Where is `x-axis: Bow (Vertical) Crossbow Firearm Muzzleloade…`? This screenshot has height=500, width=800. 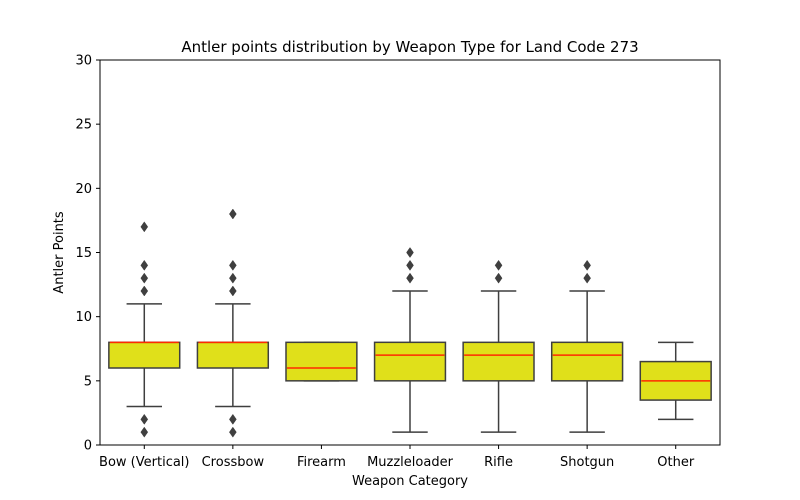 x-axis: Bow (Vertical) Crossbow Firearm Muzzleloade… is located at coordinates (397, 457).